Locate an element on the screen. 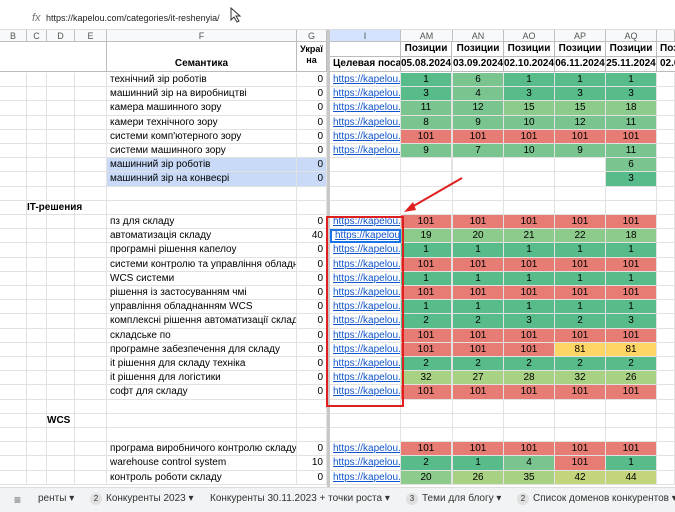 This screenshot has height=512, width=675. position-cell is located at coordinates (478, 165).